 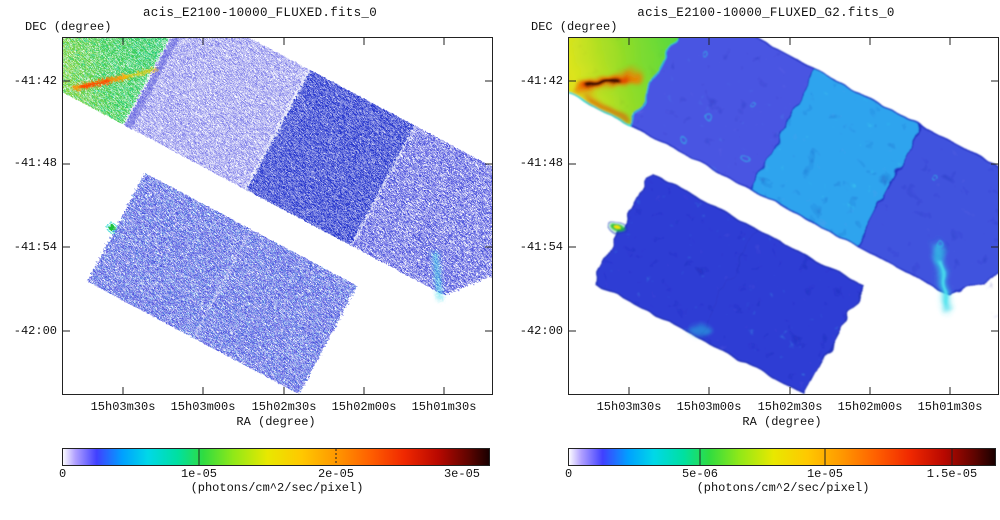 I want to click on chip-edge-highlights, so click(x=622, y=81).